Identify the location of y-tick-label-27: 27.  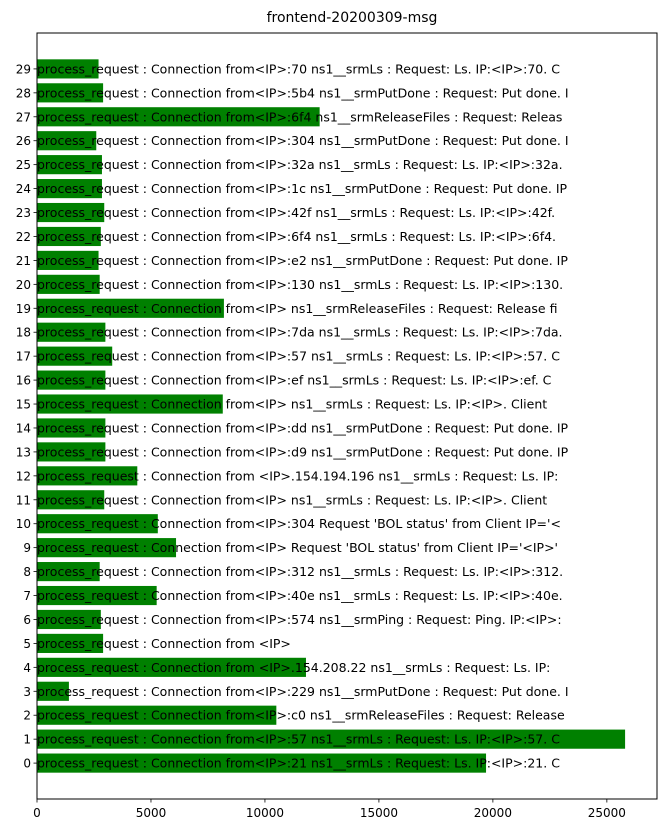
(23, 117).